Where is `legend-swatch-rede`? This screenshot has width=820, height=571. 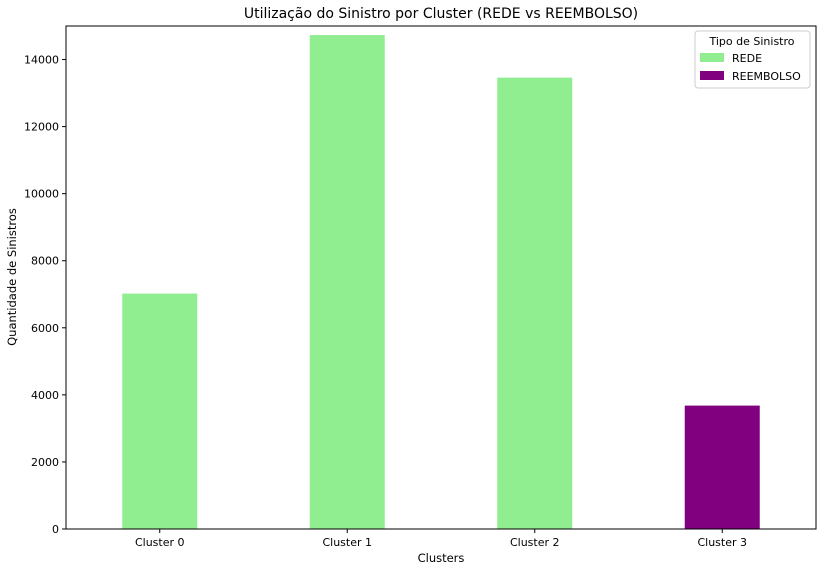 legend-swatch-rede is located at coordinates (712, 57).